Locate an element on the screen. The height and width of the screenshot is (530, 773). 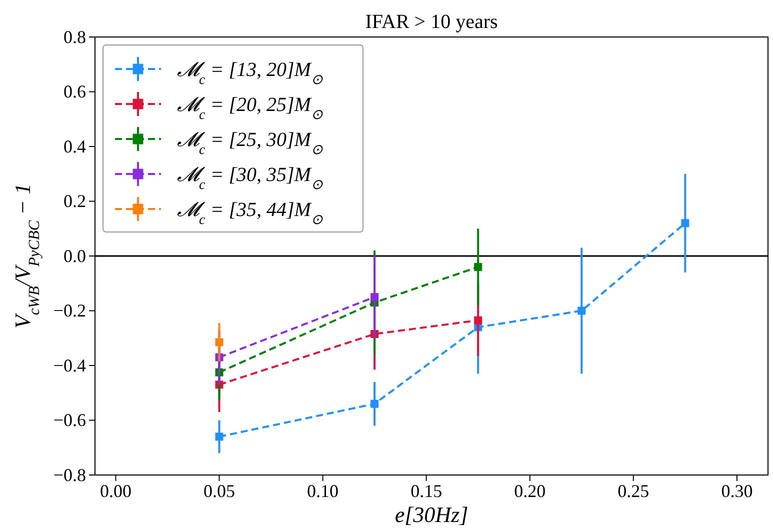
chart-title: IFAR > 10 years is located at coordinates (431, 22).